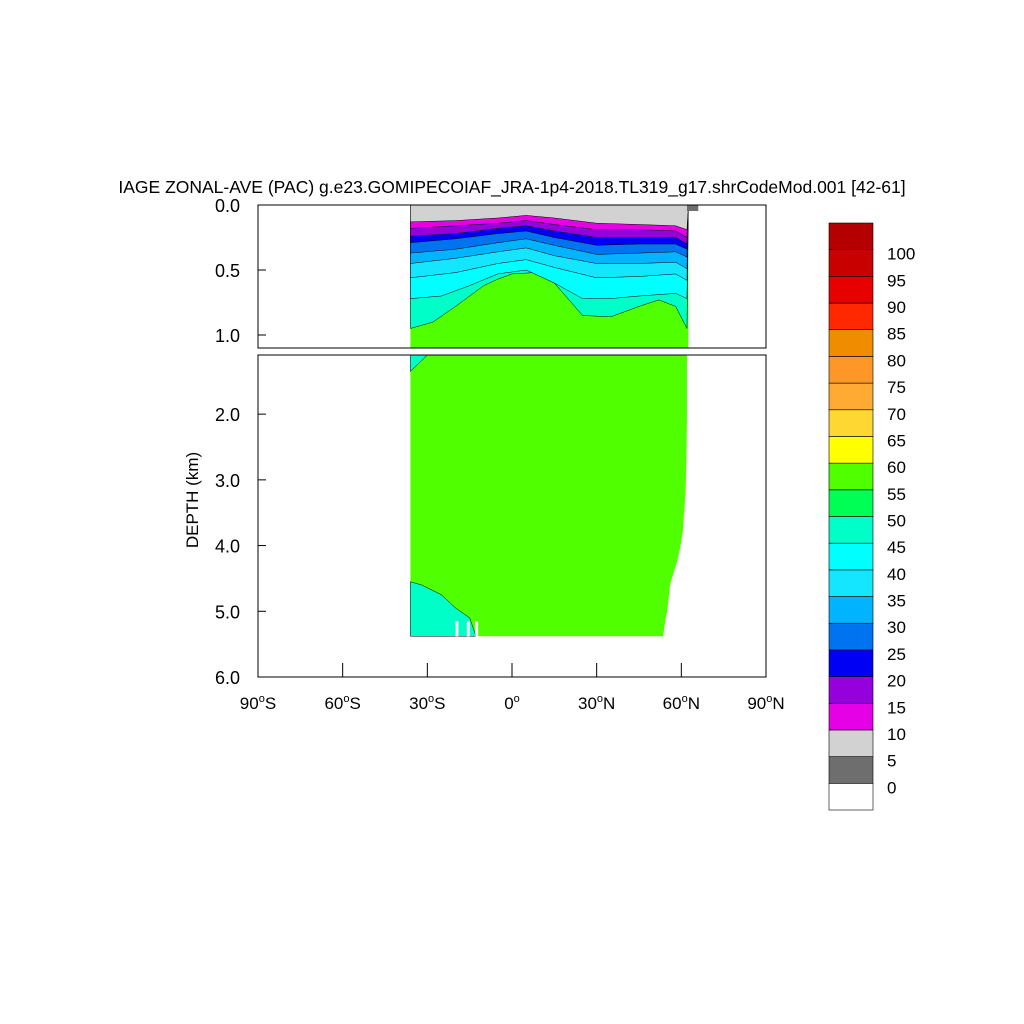  What do you see at coordinates (227, 415) in the screenshot?
I see `y-tick-label-lower: 2.0` at bounding box center [227, 415].